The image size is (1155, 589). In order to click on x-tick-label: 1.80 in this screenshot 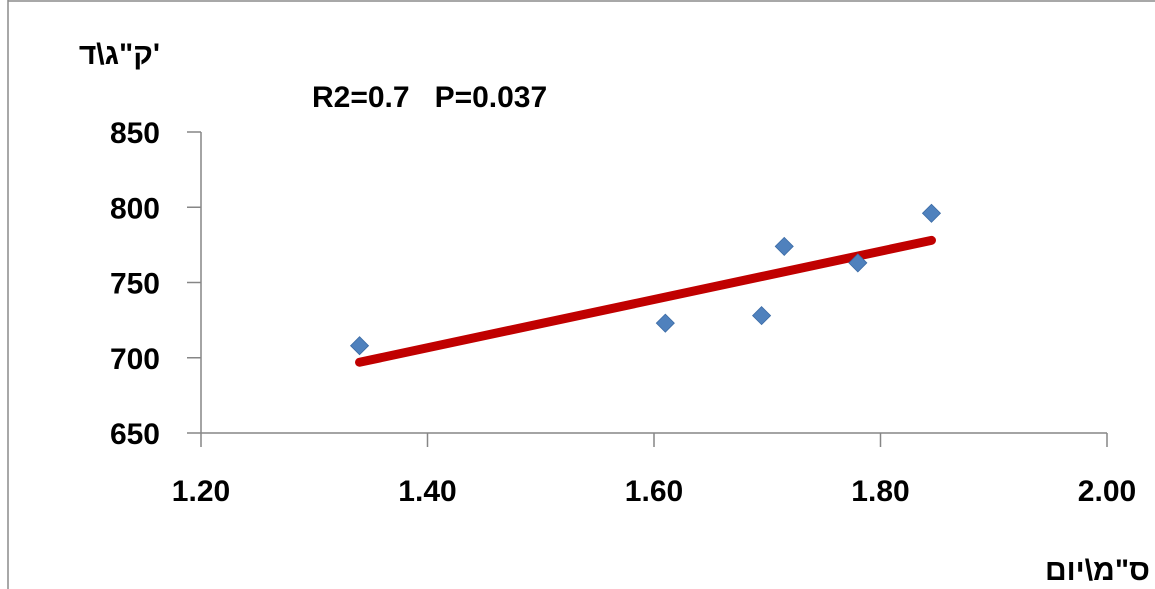, I will do `click(880, 491)`.